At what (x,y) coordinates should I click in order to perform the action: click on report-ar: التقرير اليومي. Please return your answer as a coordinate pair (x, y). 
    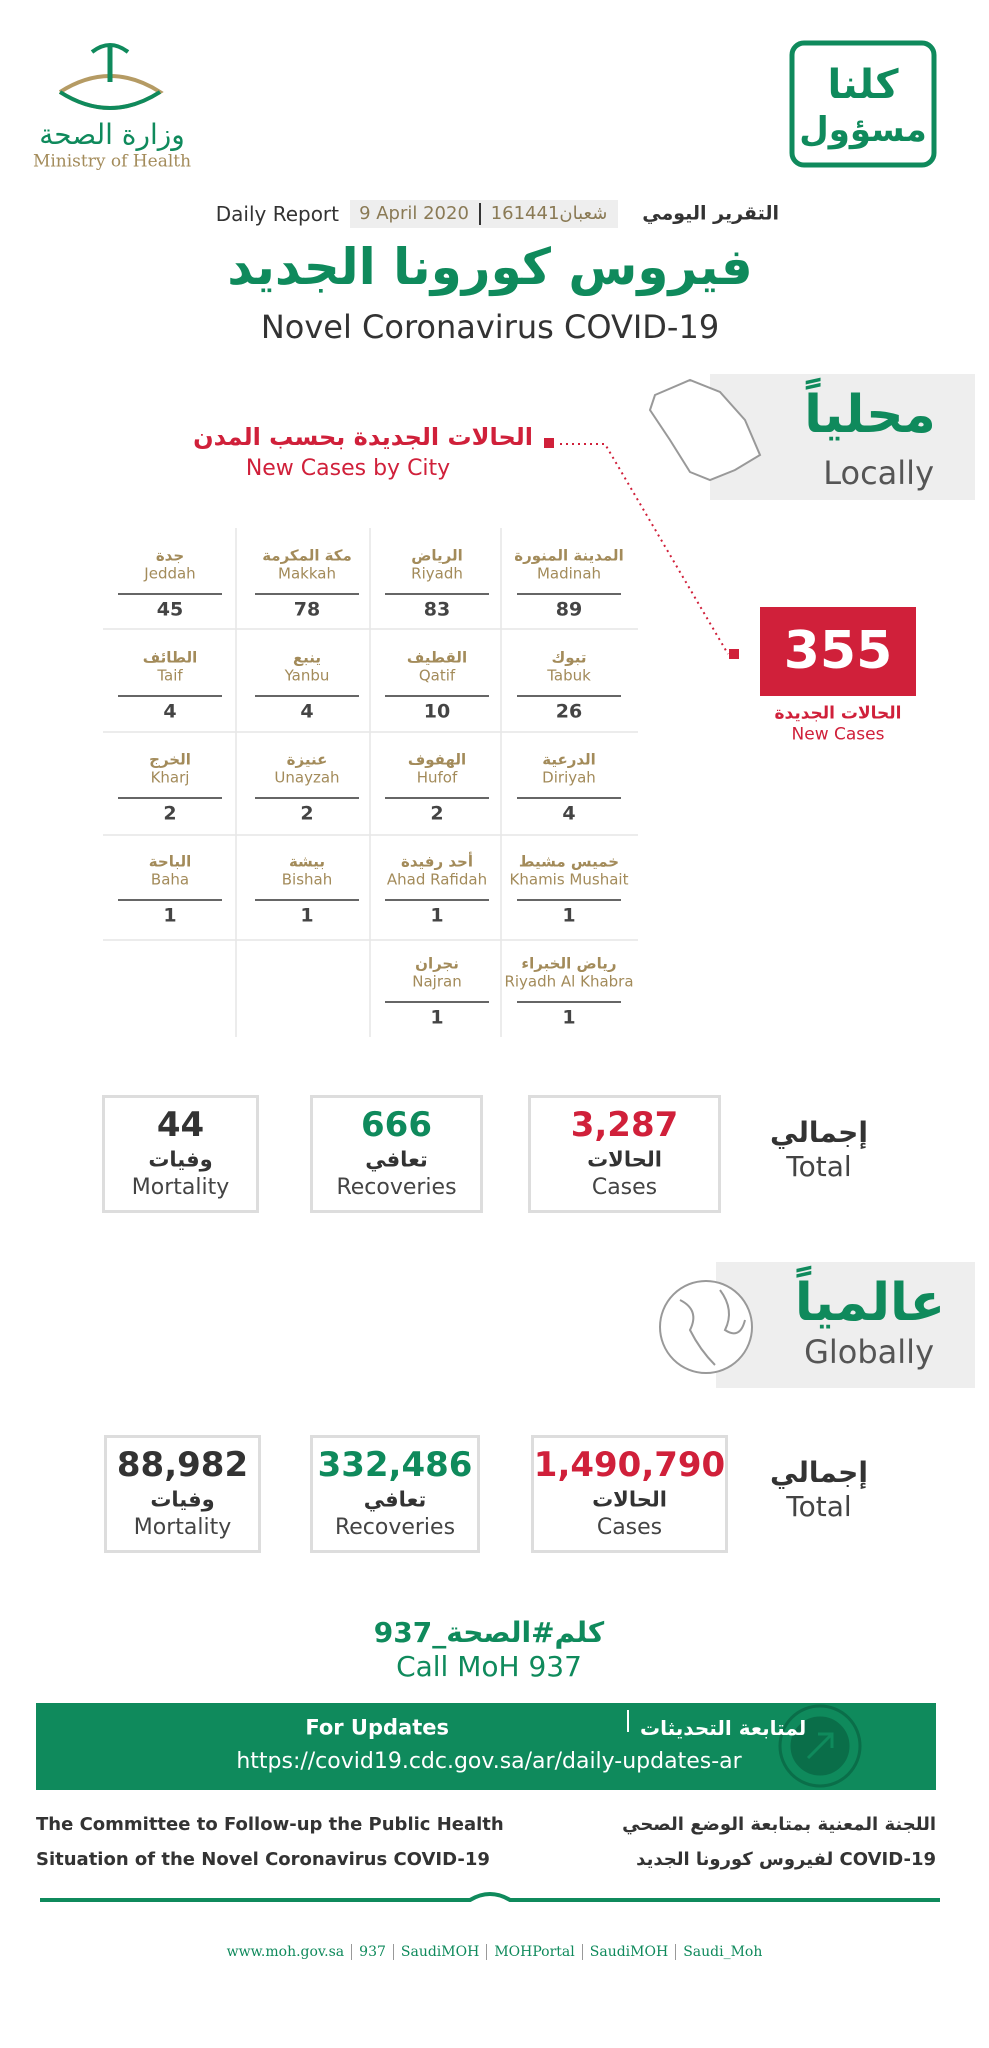
    Looking at the image, I should click on (710, 213).